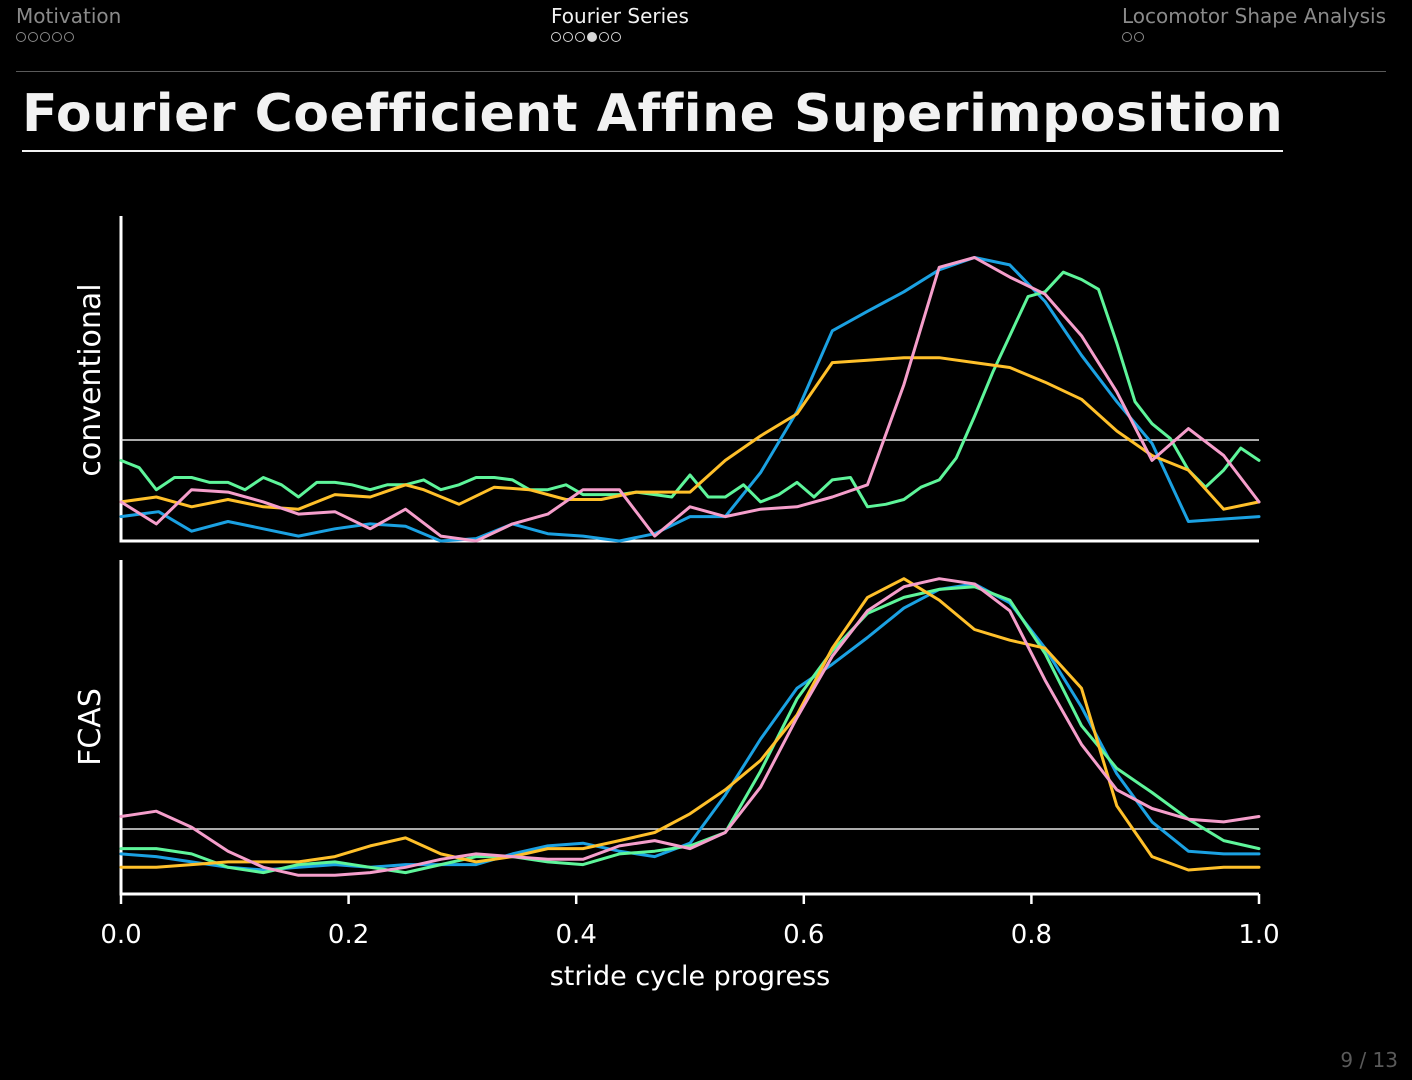  Describe the element at coordinates (90, 727) in the screenshot. I see `y-axis-label: FCAS` at that location.